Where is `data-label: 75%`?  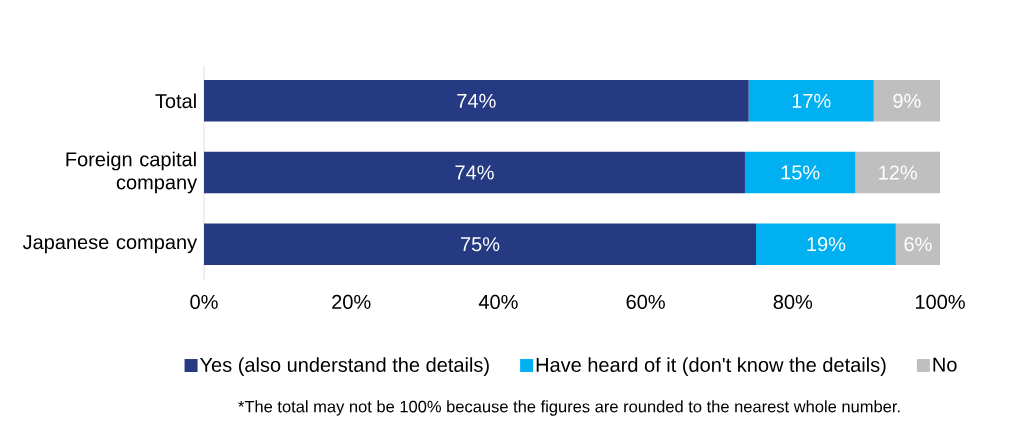
data-label: 75% is located at coordinates (480, 244).